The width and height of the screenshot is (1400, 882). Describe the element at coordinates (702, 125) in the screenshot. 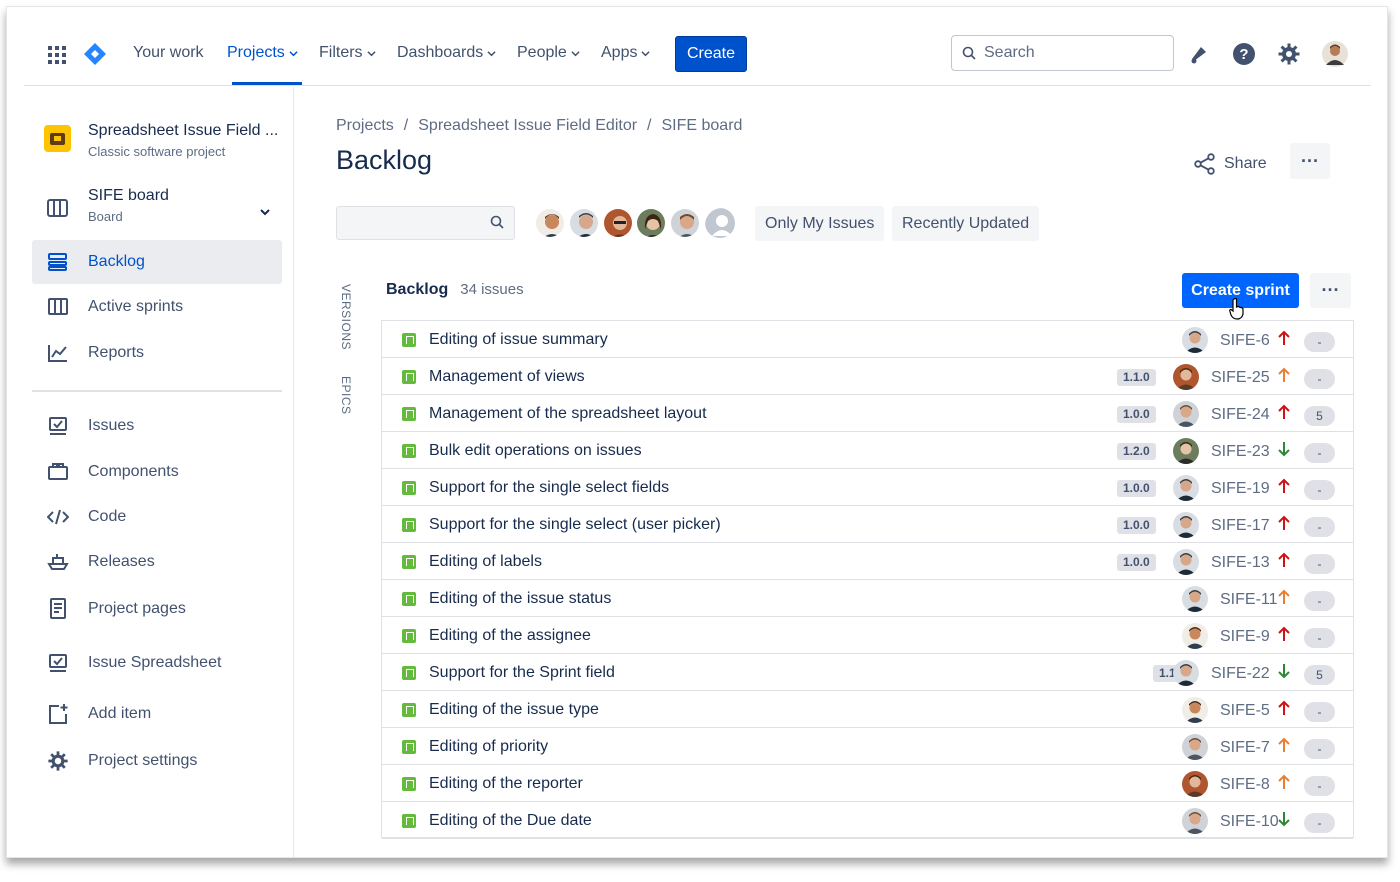

I see `breadcrumb-board: SIFE board` at that location.